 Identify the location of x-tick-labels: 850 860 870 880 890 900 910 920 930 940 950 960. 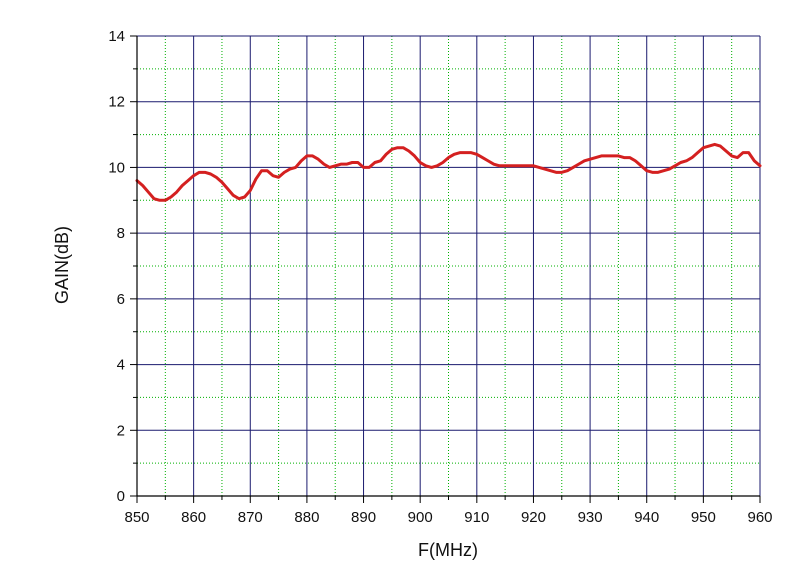
(448, 517).